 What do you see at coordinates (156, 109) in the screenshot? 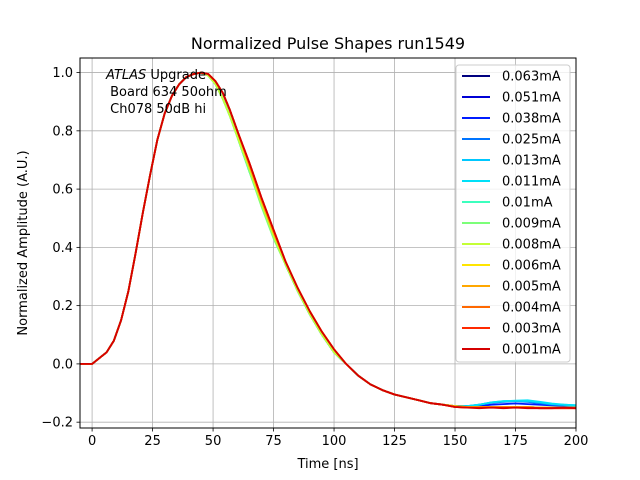
I see `annotation-line-3: Ch078 50dB hi` at bounding box center [156, 109].